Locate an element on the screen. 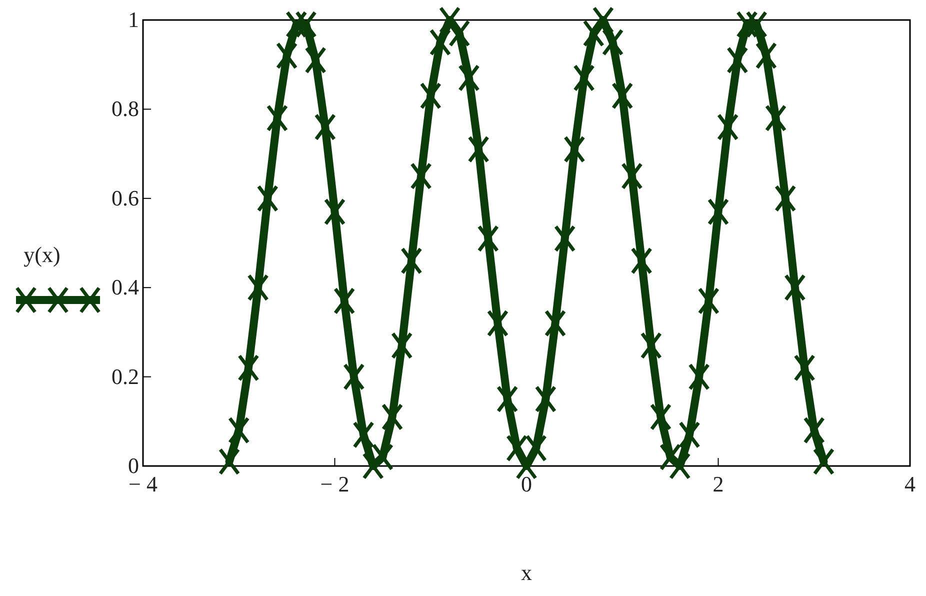  x-tick-label: 2 is located at coordinates (718, 484).